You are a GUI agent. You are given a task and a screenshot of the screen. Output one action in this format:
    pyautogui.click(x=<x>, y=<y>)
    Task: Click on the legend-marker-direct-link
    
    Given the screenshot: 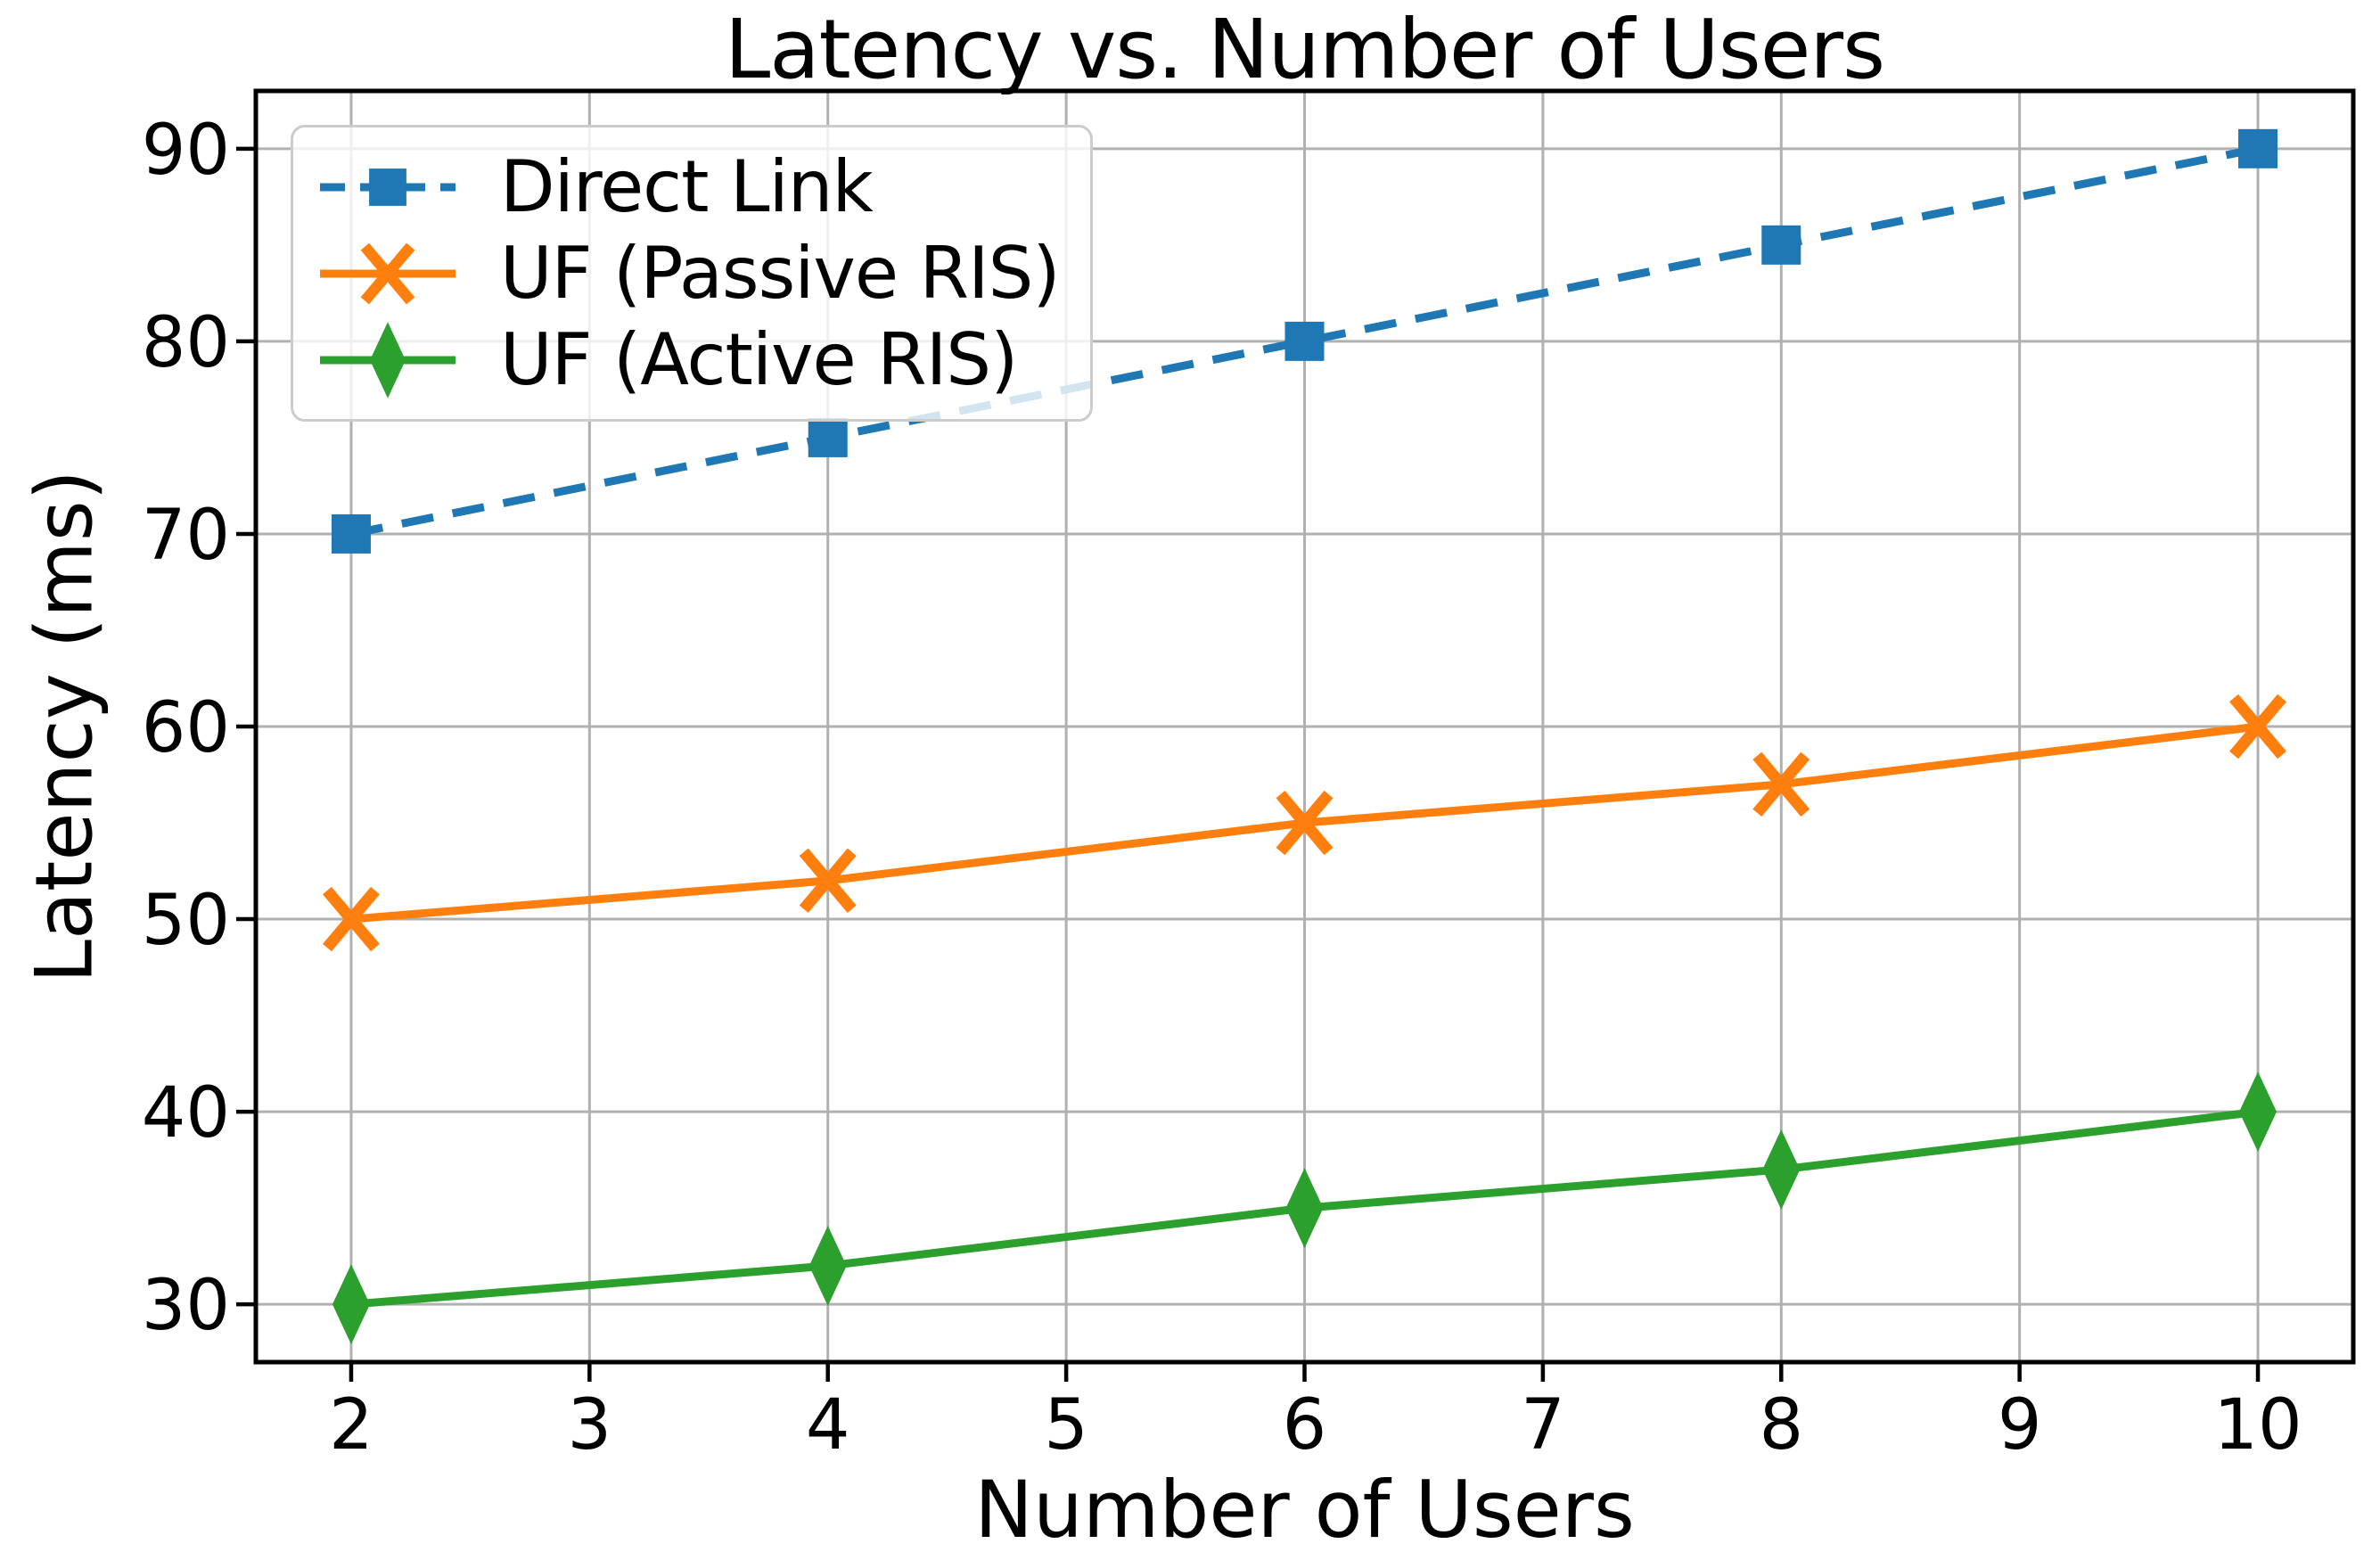 What is the action you would take?
    pyautogui.click(x=387, y=187)
    